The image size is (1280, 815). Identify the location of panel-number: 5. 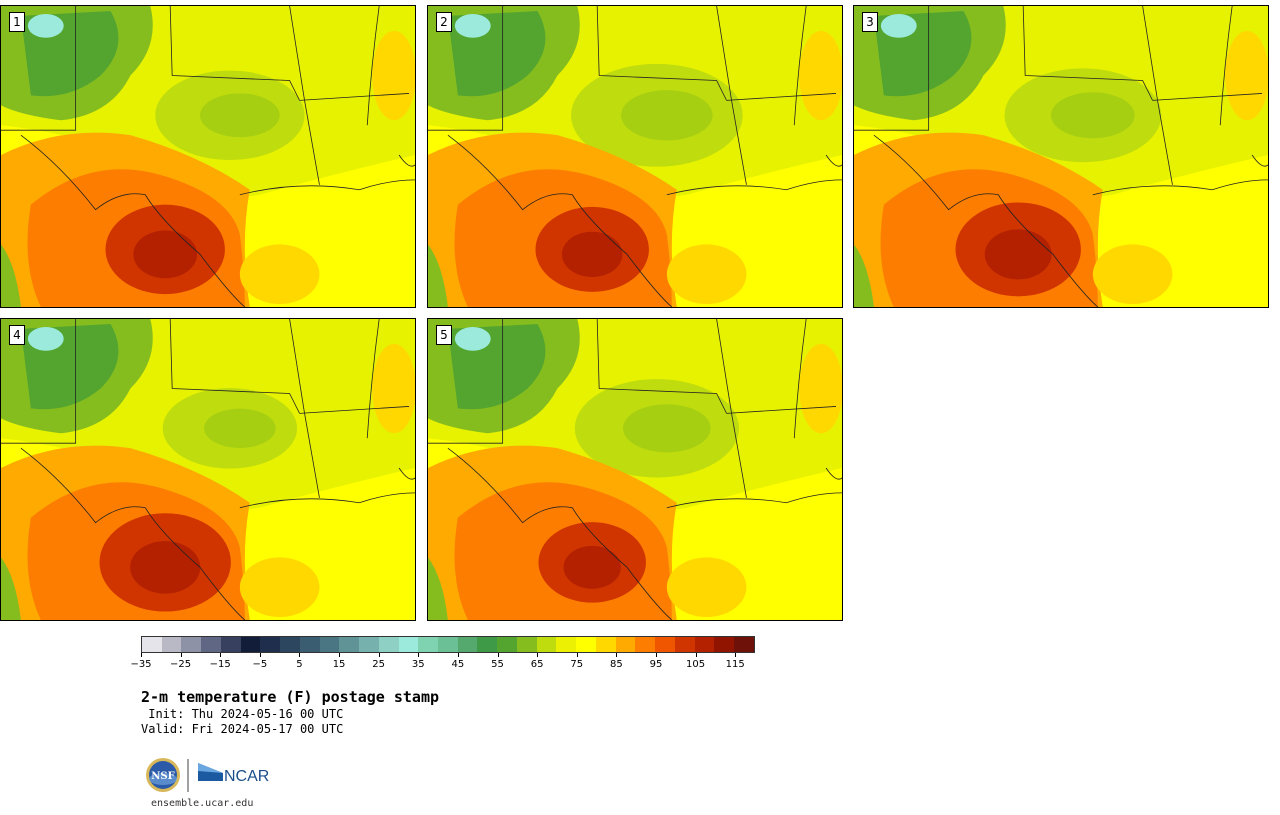
(444, 335).